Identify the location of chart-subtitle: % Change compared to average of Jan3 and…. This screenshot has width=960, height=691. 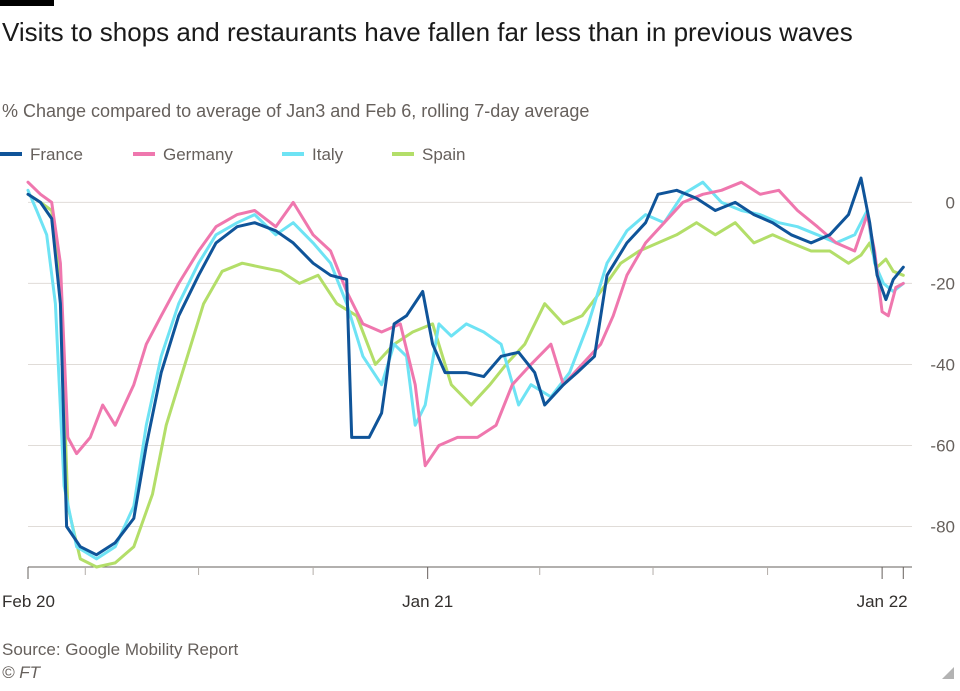
(296, 111).